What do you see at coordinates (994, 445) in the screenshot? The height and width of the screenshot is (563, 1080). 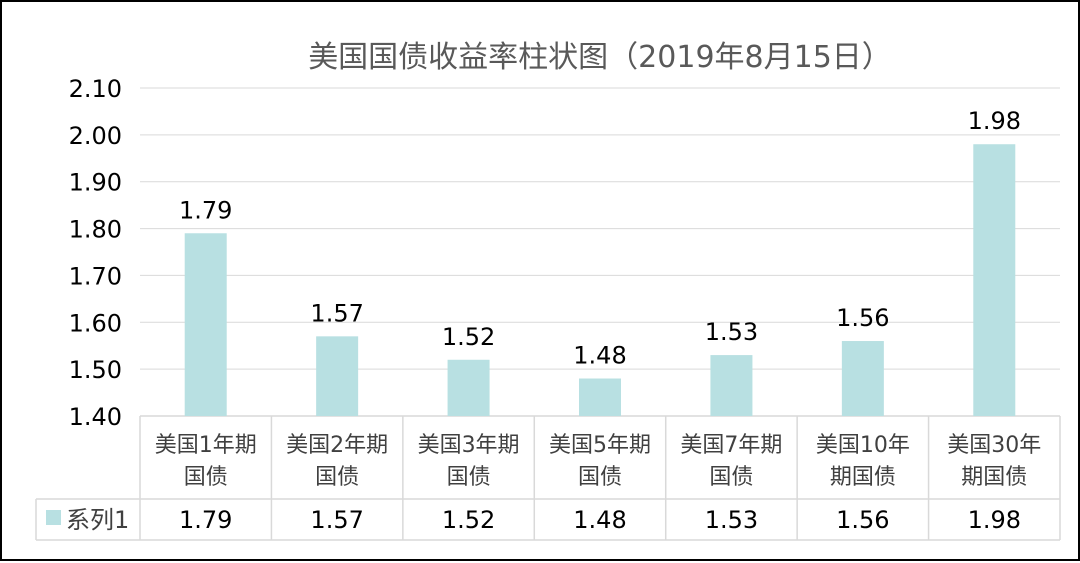 I see `category-label-line: 美国30年` at bounding box center [994, 445].